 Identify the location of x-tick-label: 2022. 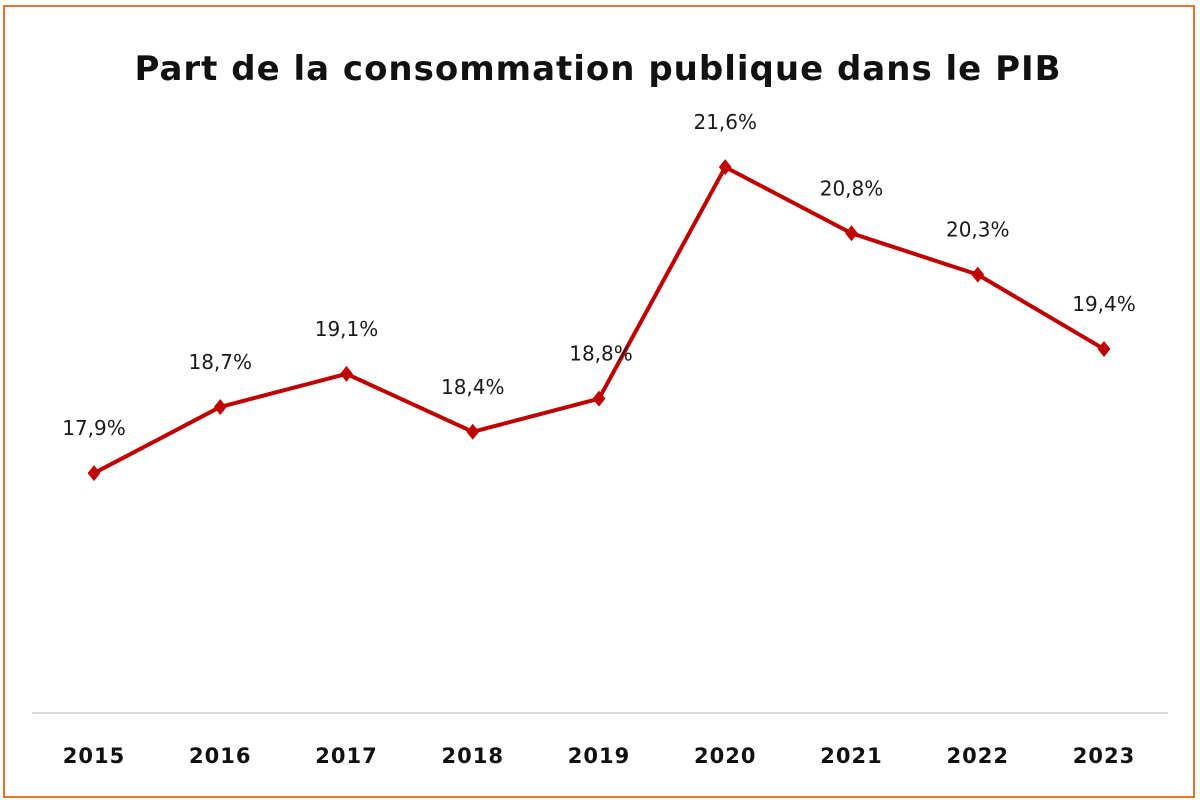
(978, 756).